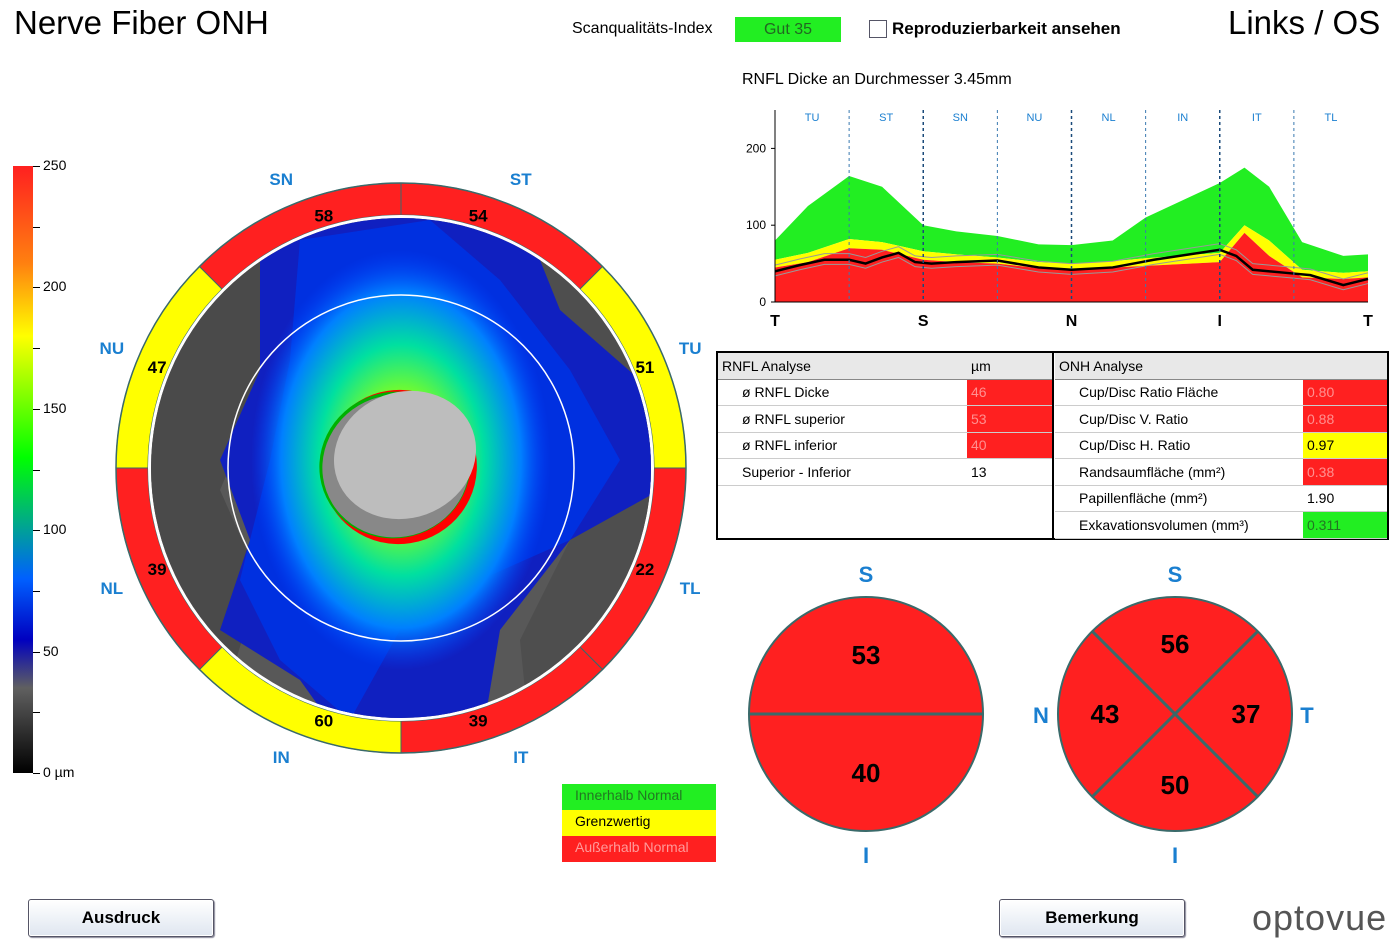 Image resolution: width=1400 pixels, height=945 pixels. I want to click on sector-value-st: 54, so click(478, 216).